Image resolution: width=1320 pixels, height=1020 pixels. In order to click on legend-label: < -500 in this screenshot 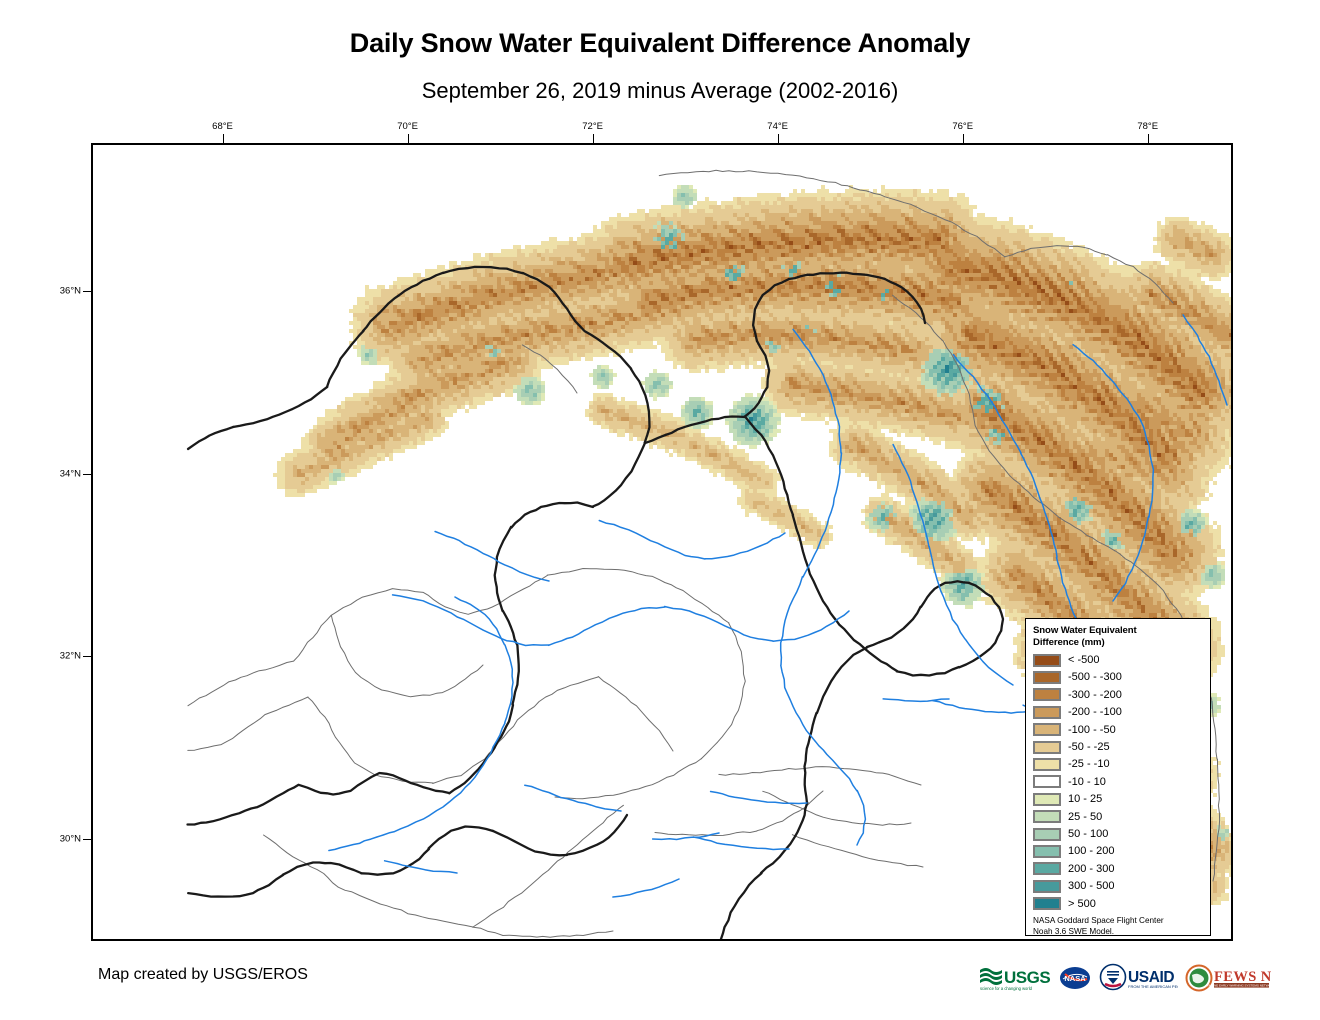, I will do `click(1084, 660)`.